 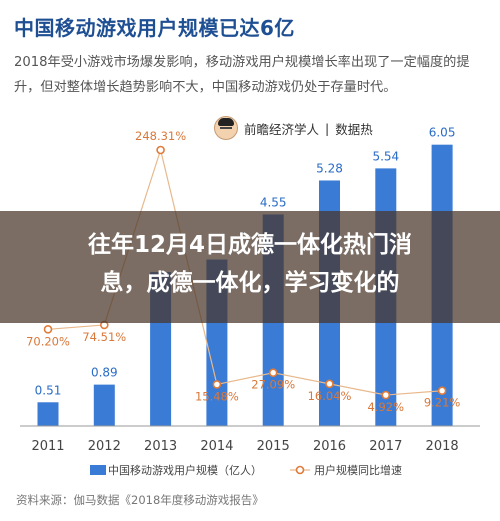 I want to click on growth-label-2014: 15.48%, so click(x=217, y=396).